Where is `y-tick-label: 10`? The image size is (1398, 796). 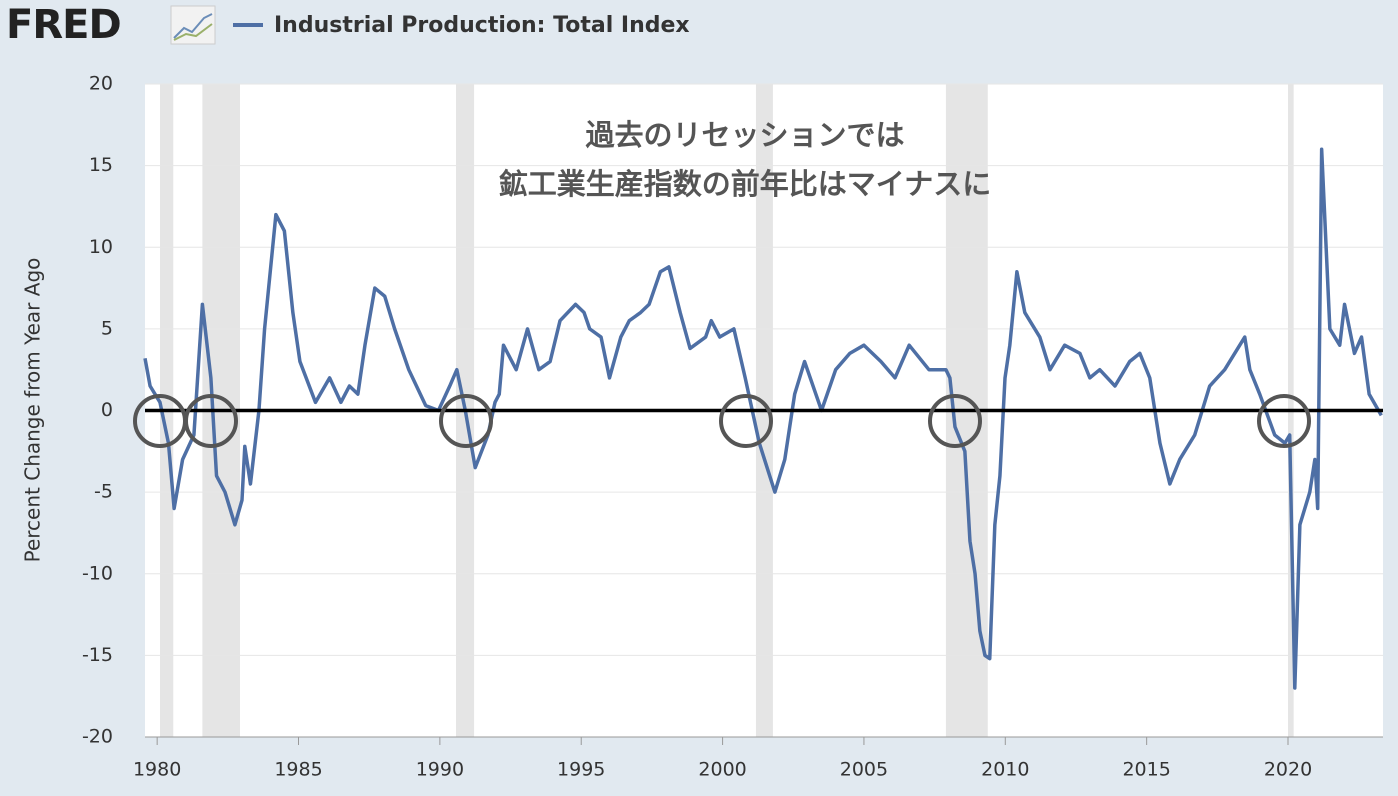 y-tick-label: 10 is located at coordinates (101, 247).